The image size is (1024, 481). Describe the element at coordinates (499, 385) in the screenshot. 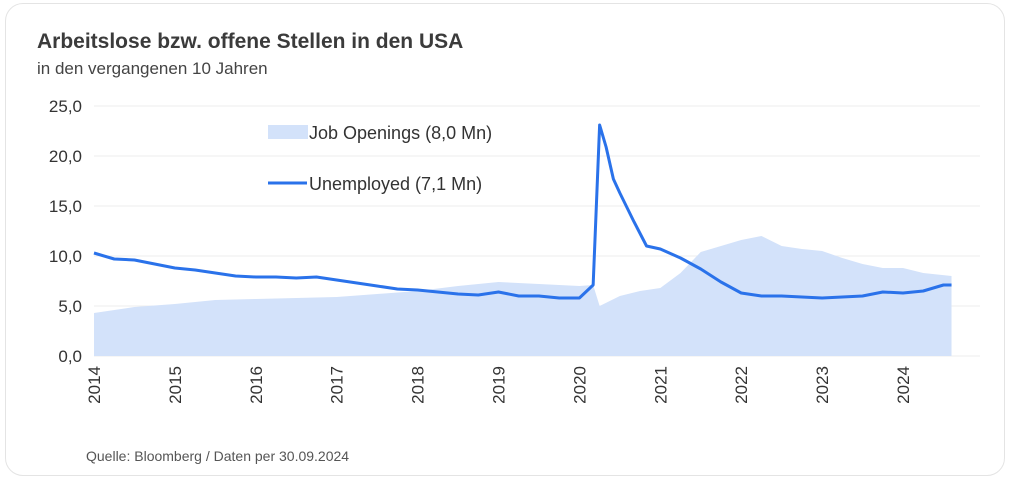

I see `x-tick-label: 2019` at that location.